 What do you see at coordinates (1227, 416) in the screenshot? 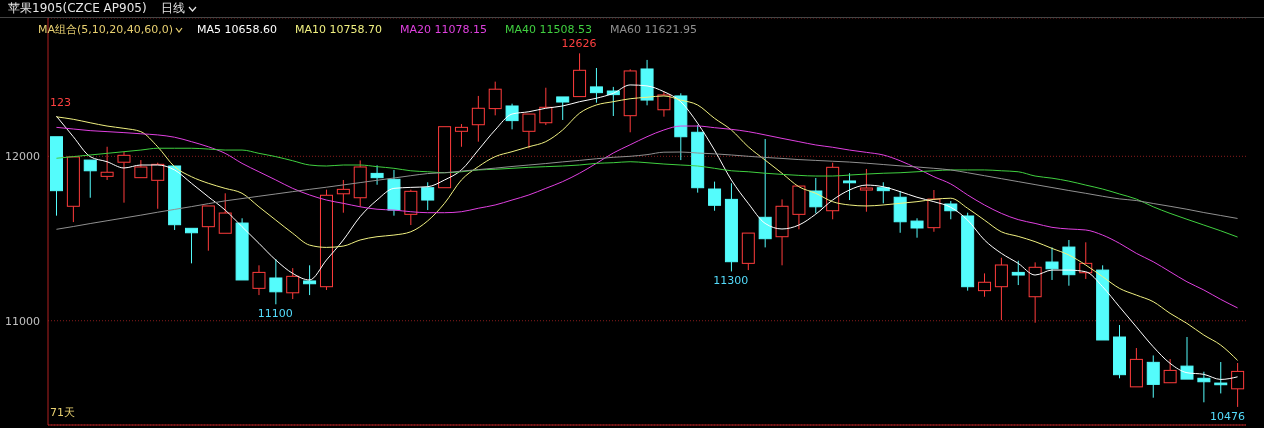
I see `annotation: 10476` at bounding box center [1227, 416].